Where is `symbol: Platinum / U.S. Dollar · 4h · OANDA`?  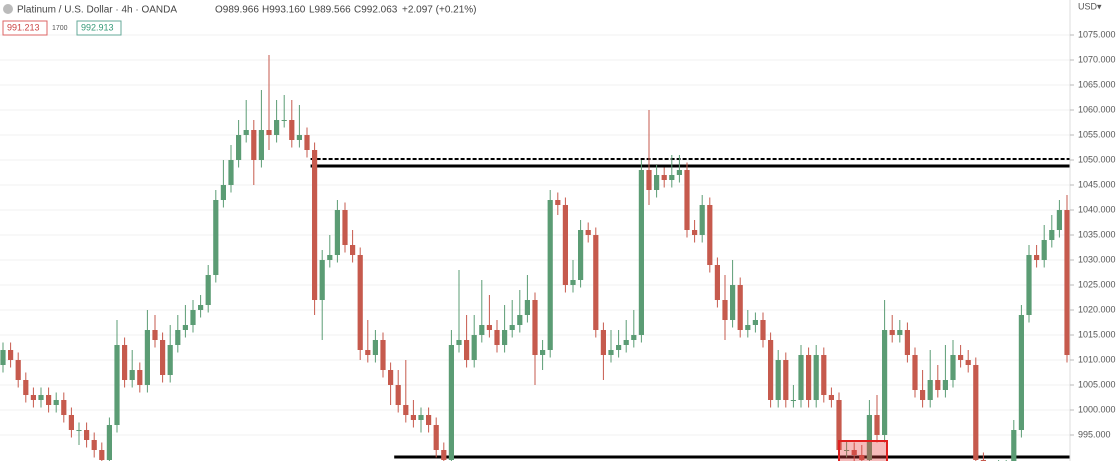
symbol: Platinum / U.S. Dollar · 4h · OANDA is located at coordinates (97, 10).